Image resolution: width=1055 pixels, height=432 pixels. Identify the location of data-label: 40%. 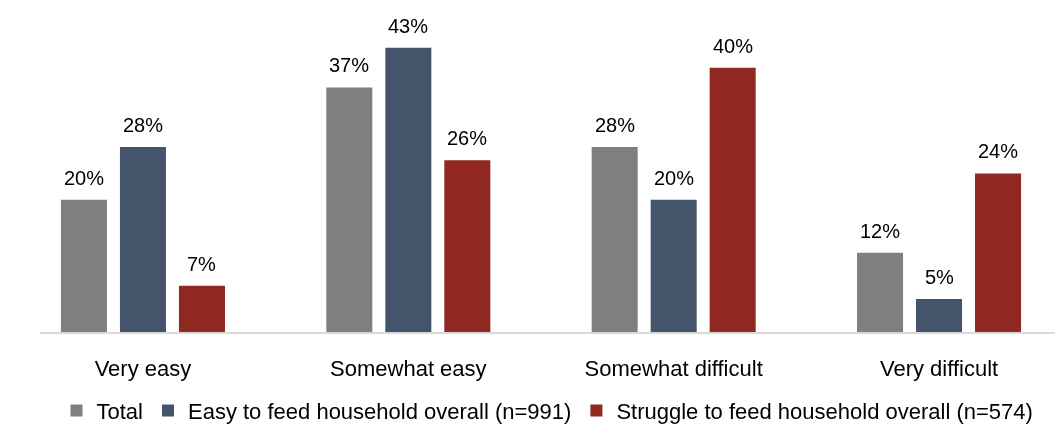
(733, 46).